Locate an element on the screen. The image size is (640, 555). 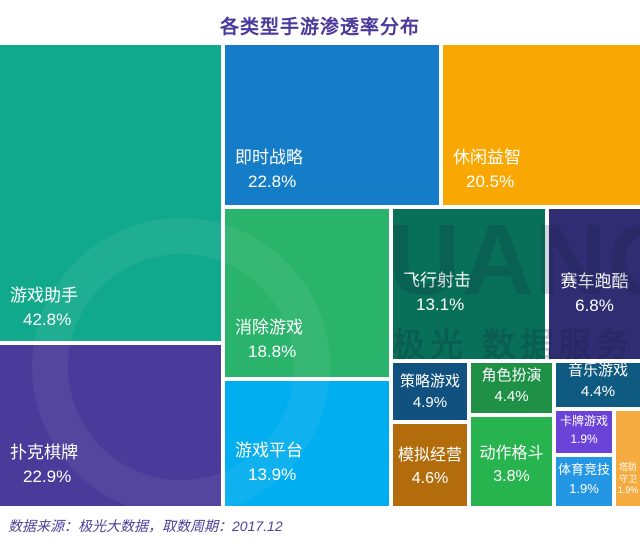
cell-label-block: 卡牌游戏 1.9% is located at coordinates (584, 430).